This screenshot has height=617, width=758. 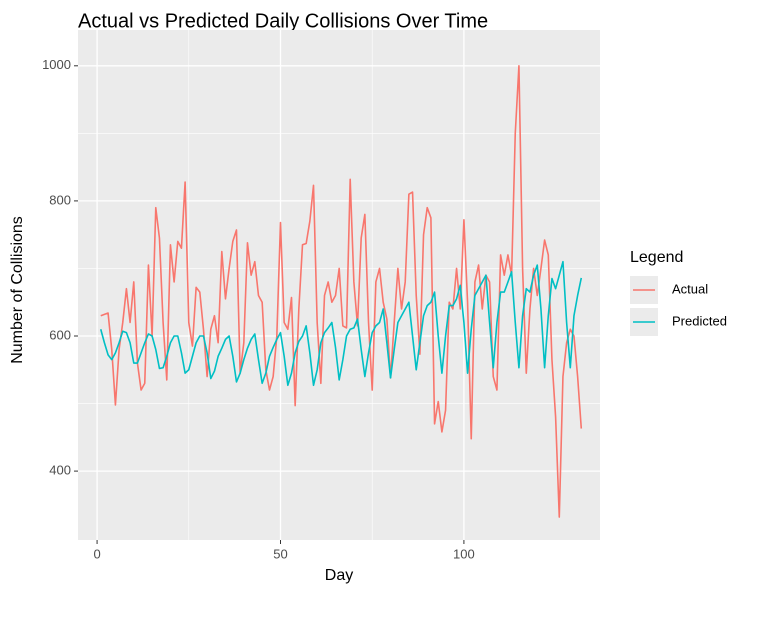 What do you see at coordinates (690, 288) in the screenshot?
I see `legend-label: Actual` at bounding box center [690, 288].